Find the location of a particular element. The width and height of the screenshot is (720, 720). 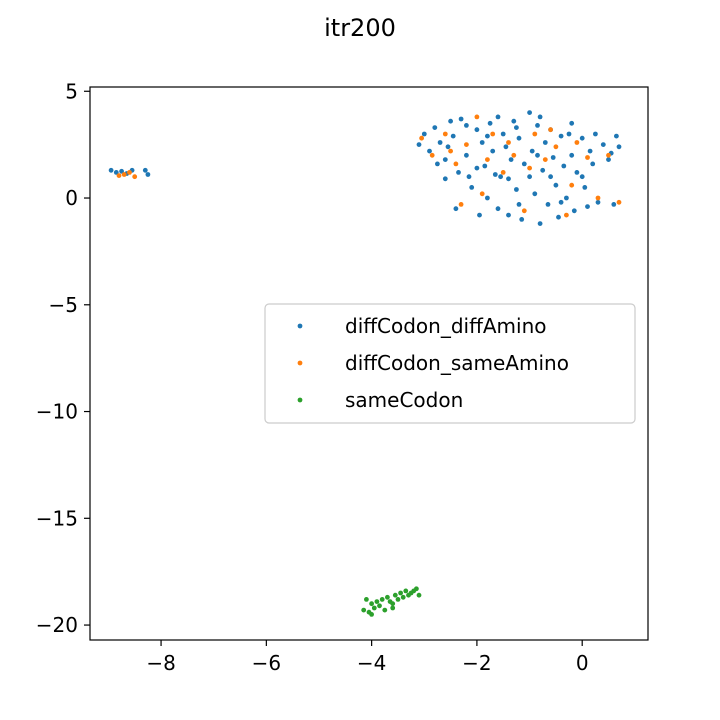

legend-label-sameCodon: sameCodon is located at coordinates (404, 400).